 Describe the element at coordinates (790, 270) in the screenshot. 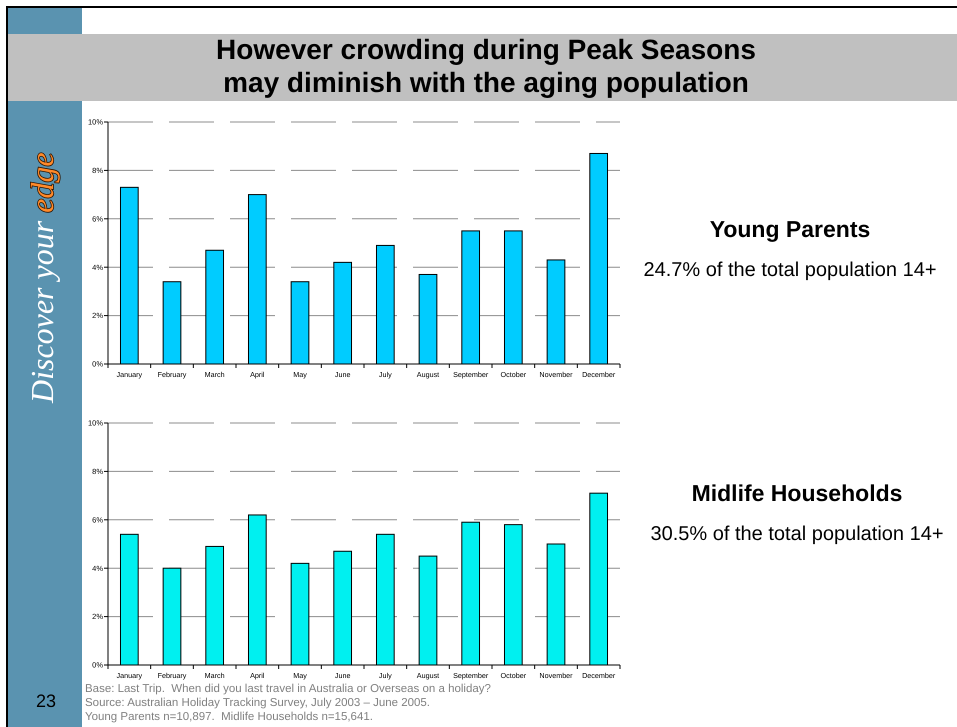

I see `text: 24.7% of the total population 14+` at that location.